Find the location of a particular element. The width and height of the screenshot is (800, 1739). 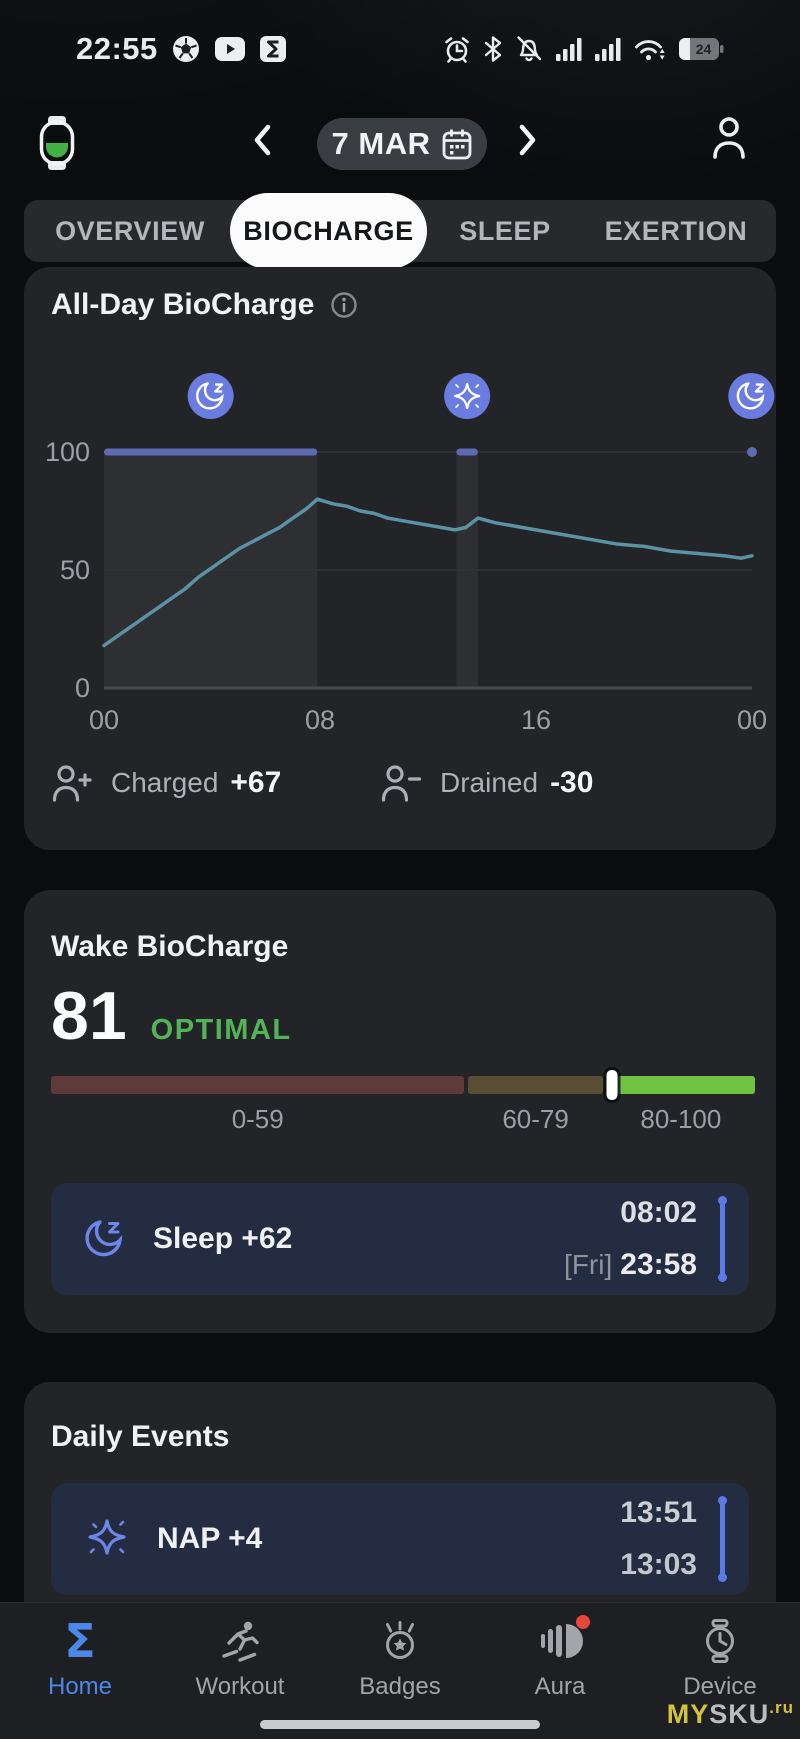

nav-label-badges: Badges is located at coordinates (400, 1686).